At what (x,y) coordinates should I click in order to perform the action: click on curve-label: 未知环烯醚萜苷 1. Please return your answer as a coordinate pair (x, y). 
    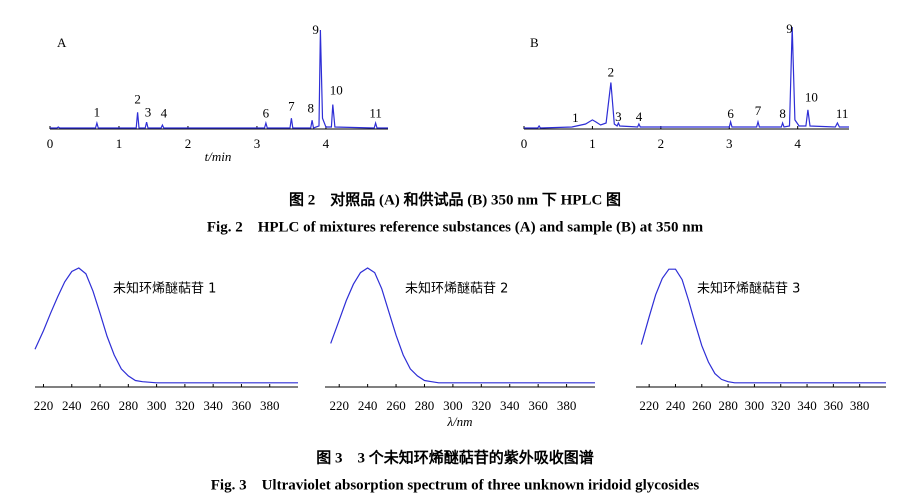
    Looking at the image, I should click on (164, 289).